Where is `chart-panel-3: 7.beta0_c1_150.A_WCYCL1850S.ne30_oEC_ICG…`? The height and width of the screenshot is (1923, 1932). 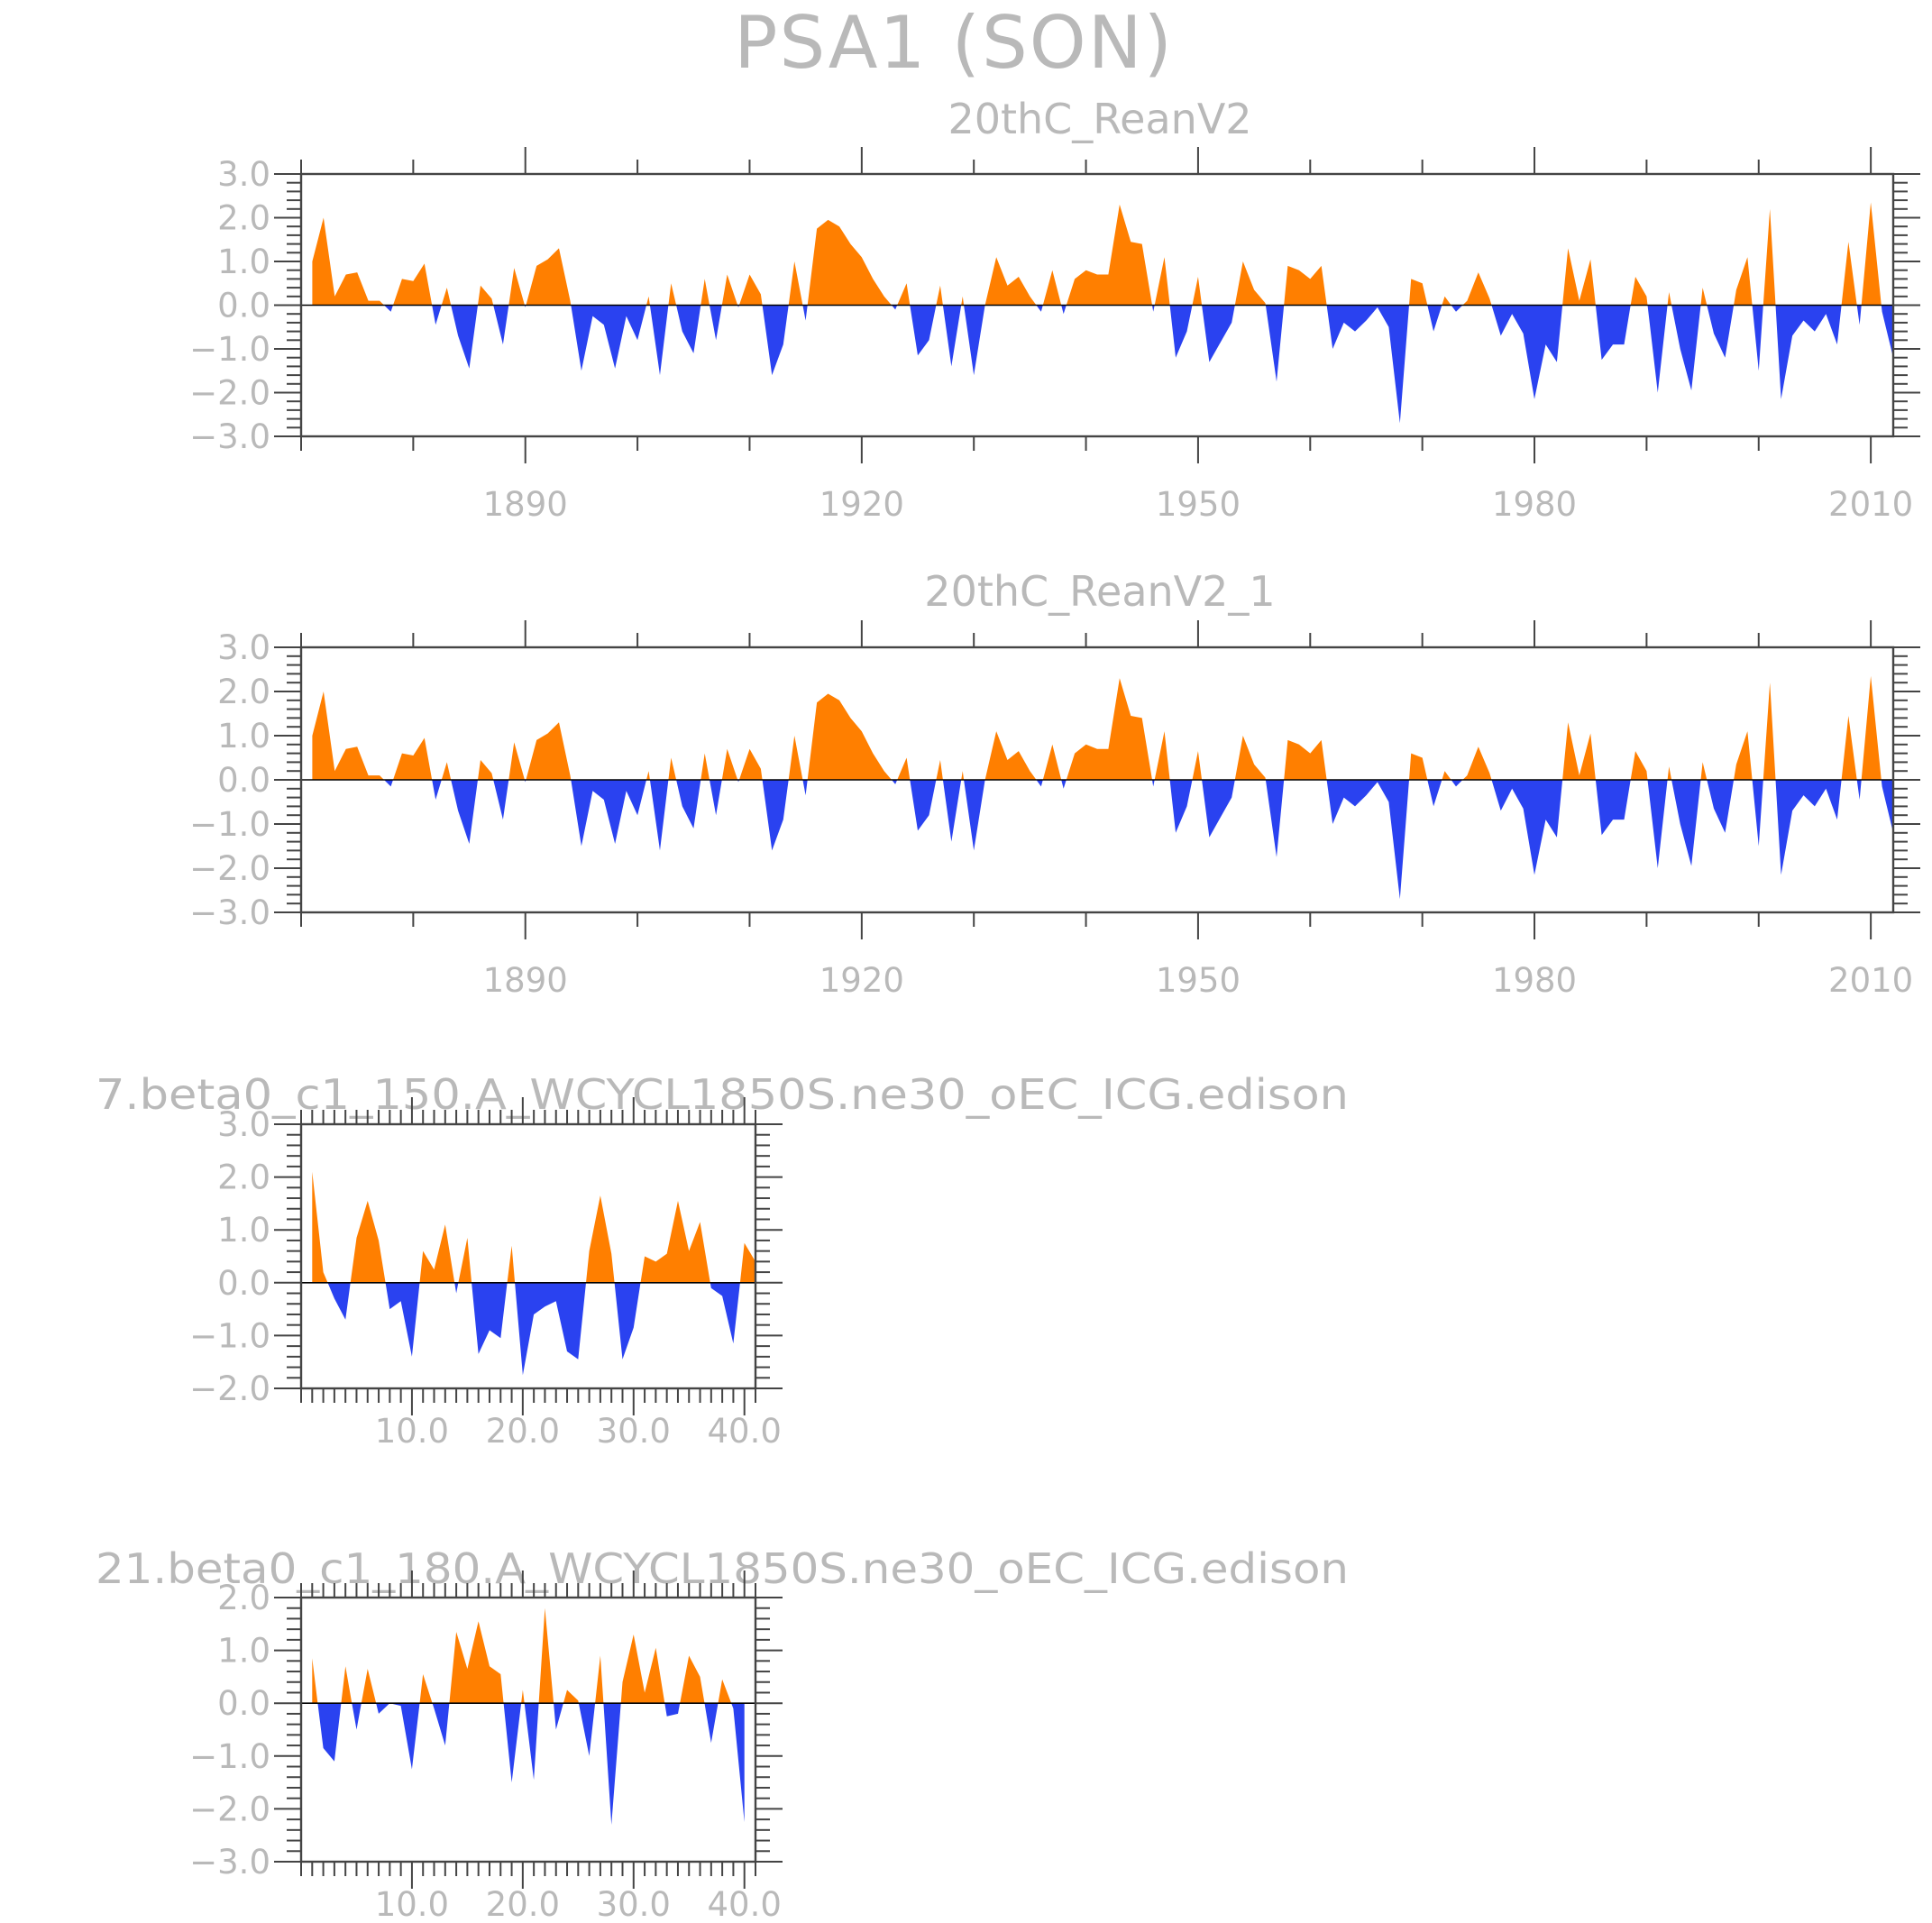
chart-panel-3: 7.beta0_c1_150.A_WCYCL1850S.ne30_oEC_ICG… is located at coordinates (723, 1260).